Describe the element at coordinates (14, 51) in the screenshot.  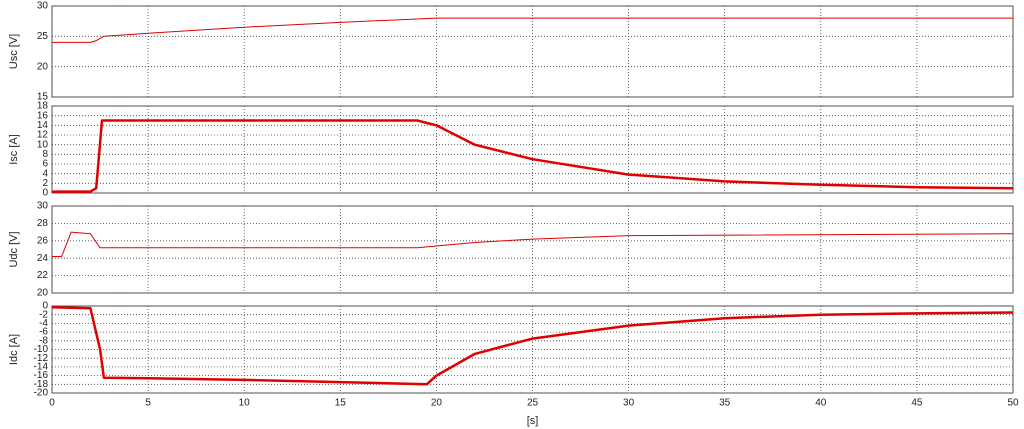
I see `y-axis-label: Usc [V]` at that location.